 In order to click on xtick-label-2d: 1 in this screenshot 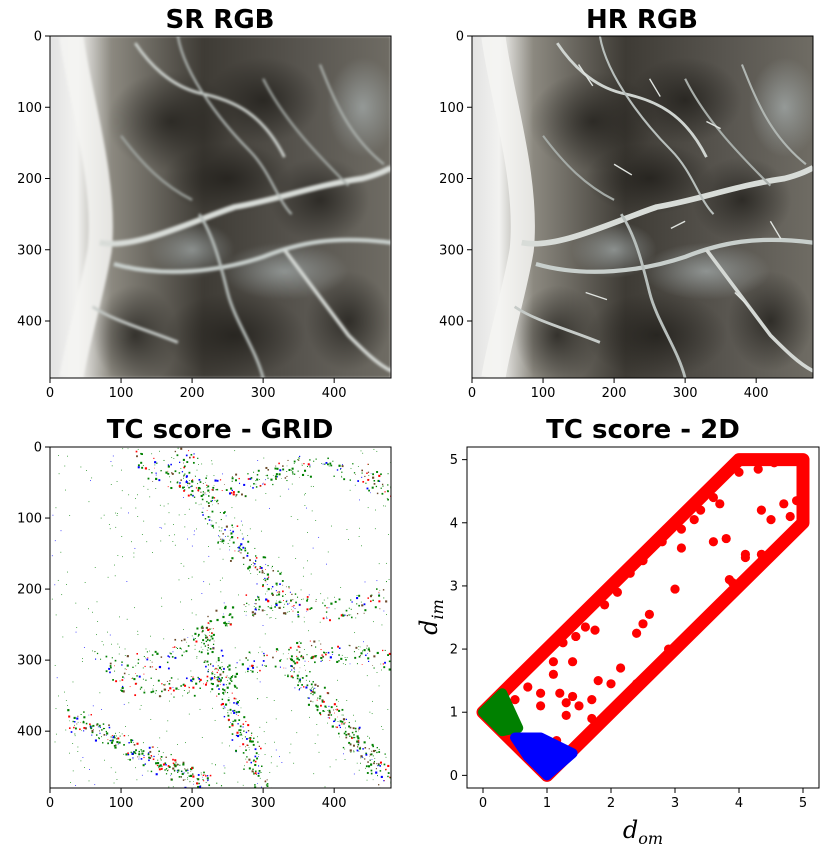, I will do `click(547, 803)`.